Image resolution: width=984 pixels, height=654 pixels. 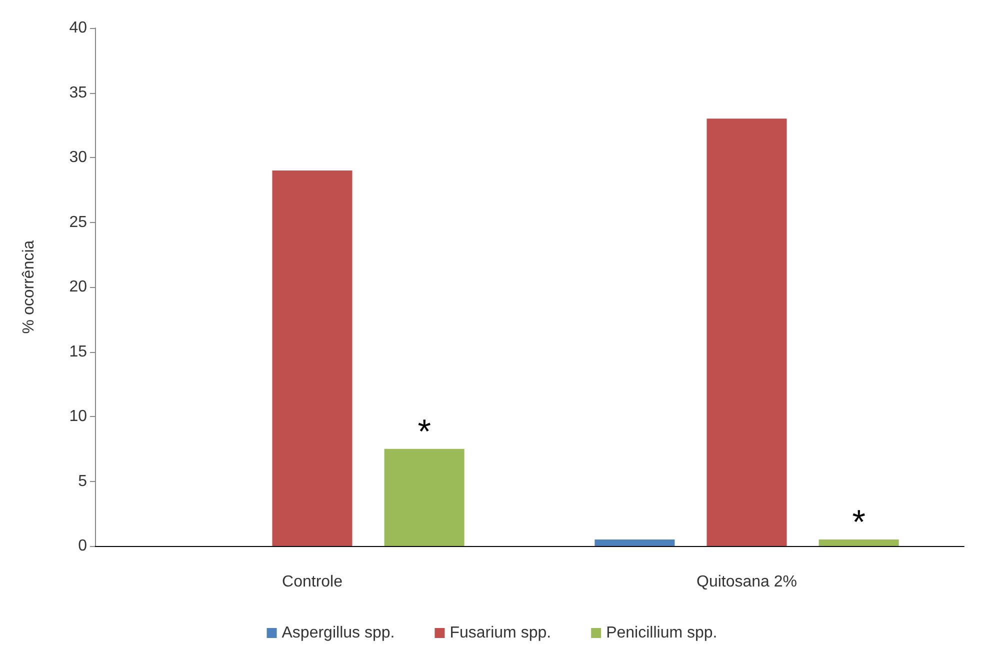 What do you see at coordinates (78, 351) in the screenshot?
I see `y-tick-label: 15` at bounding box center [78, 351].